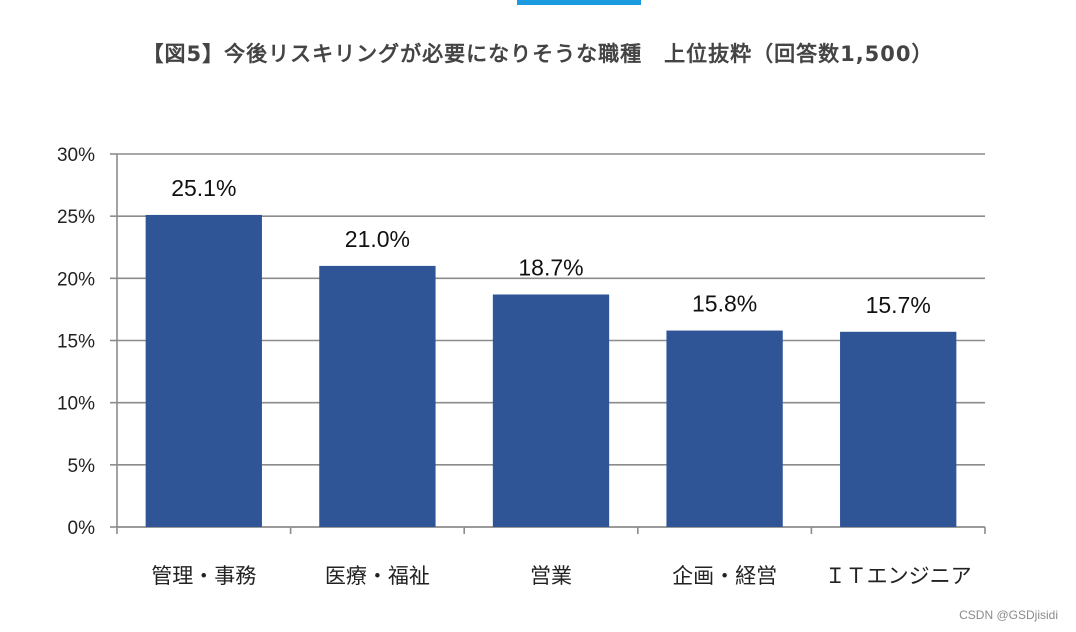  Describe the element at coordinates (82, 466) in the screenshot. I see `y-tick-label: 5%` at that location.